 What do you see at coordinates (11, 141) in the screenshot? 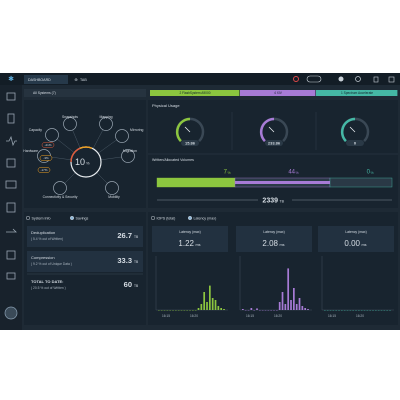
I see `nav-performance` at bounding box center [11, 141].